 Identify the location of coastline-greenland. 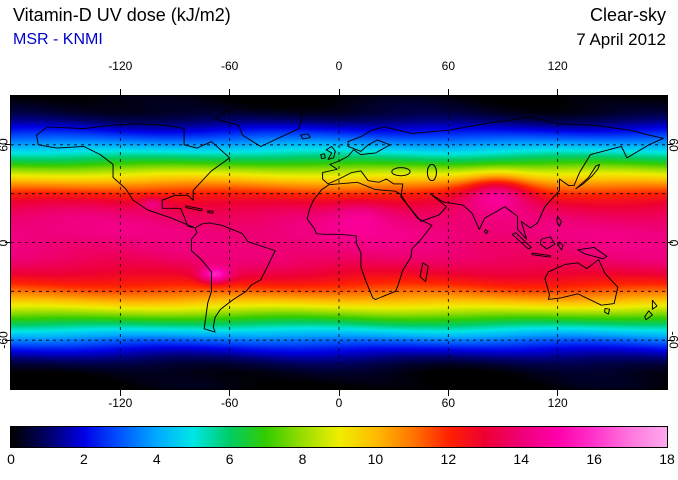
(259, 126).